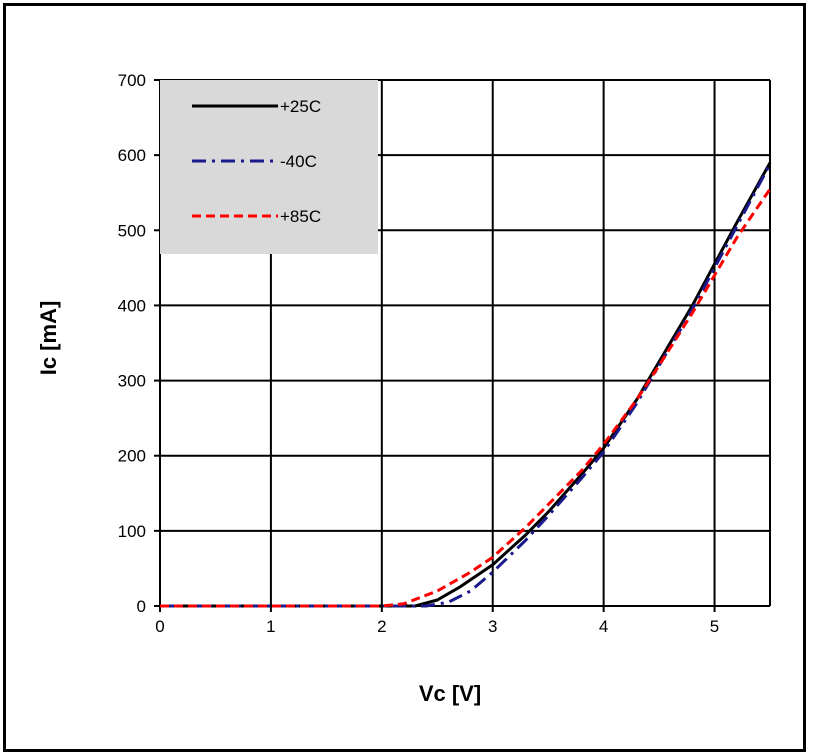 The height and width of the screenshot is (752, 817). I want to click on legend-label: +85C, so click(300, 216).